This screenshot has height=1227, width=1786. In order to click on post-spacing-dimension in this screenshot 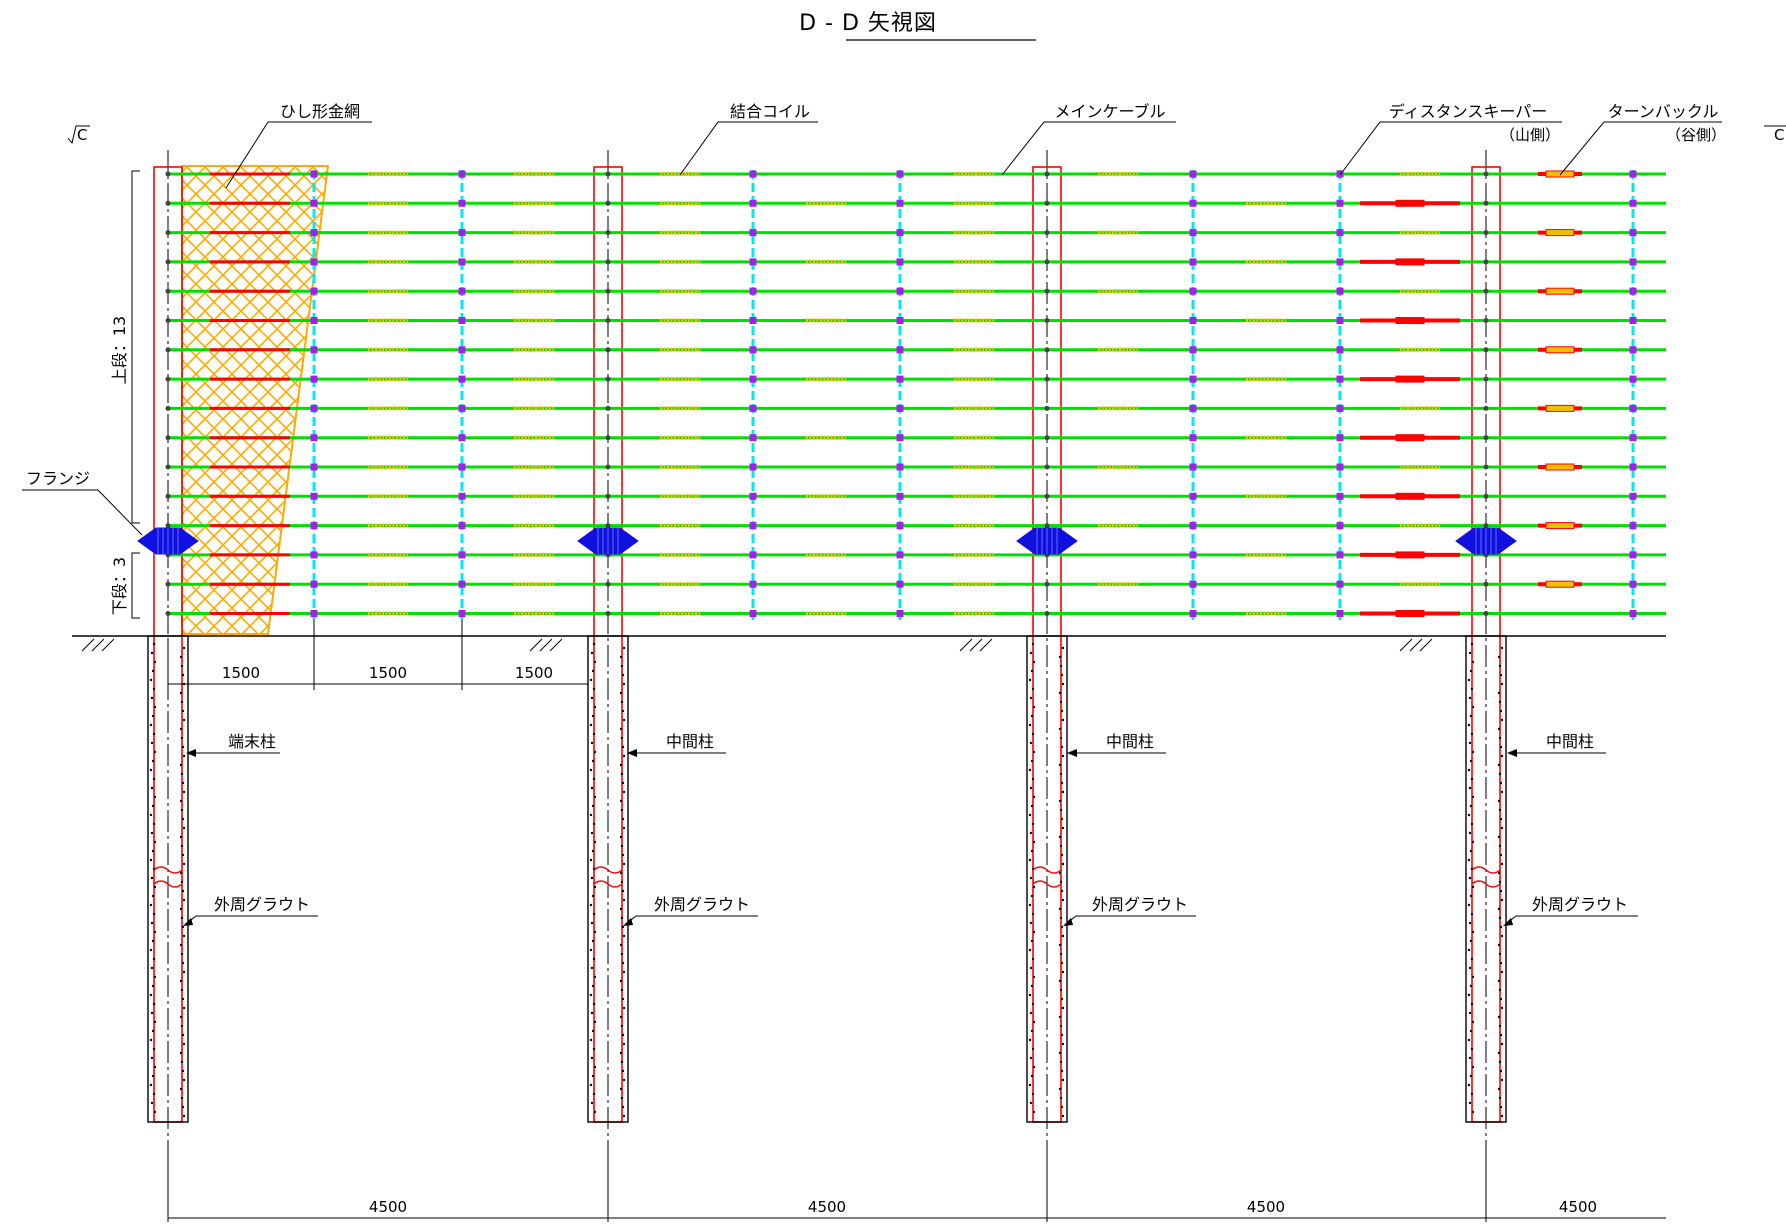, I will do `click(916, 1186)`.